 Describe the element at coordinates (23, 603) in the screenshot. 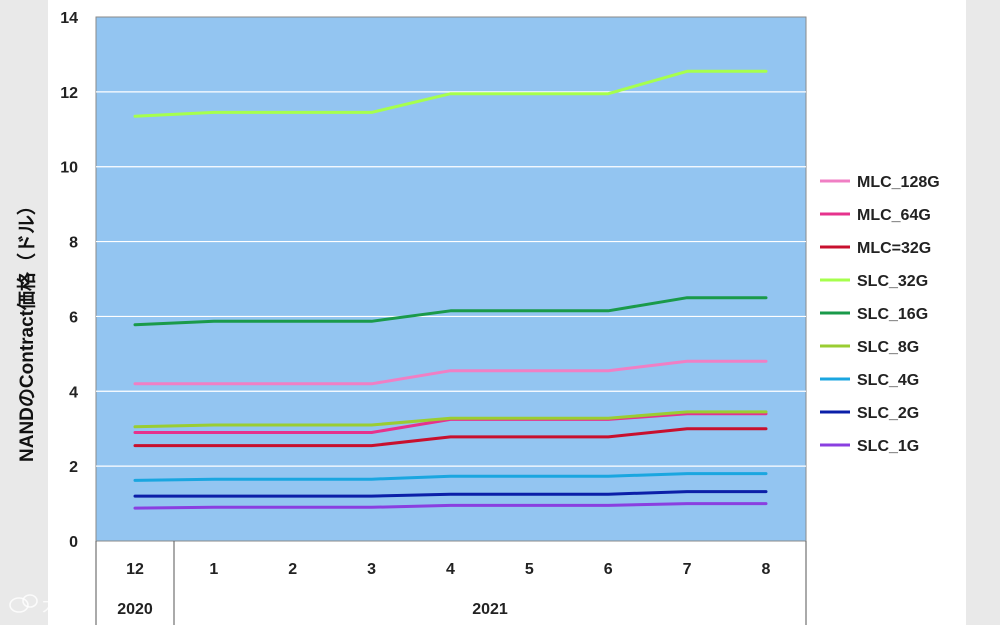

I see `chat-bubble-icon` at that location.